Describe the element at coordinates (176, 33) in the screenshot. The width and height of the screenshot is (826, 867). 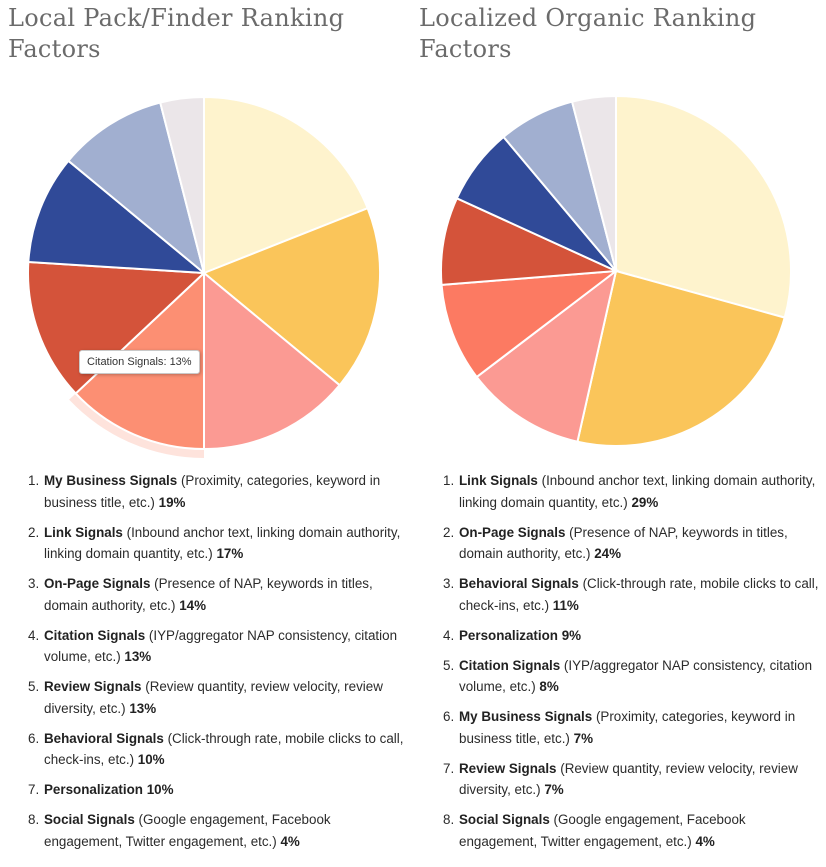
I see `chart-title: Local Pack/Finder Ranking Factors` at that location.